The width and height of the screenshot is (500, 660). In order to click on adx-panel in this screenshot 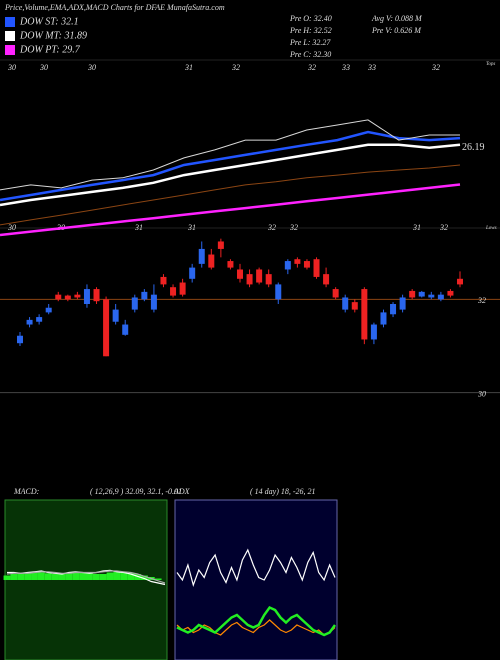, I will do `click(256, 579)`.